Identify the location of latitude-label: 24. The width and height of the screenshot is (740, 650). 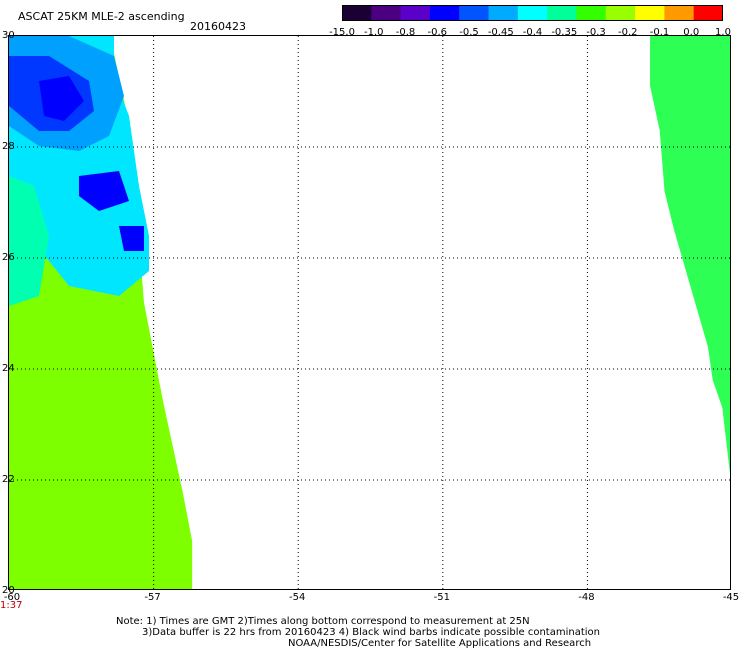
(8, 368).